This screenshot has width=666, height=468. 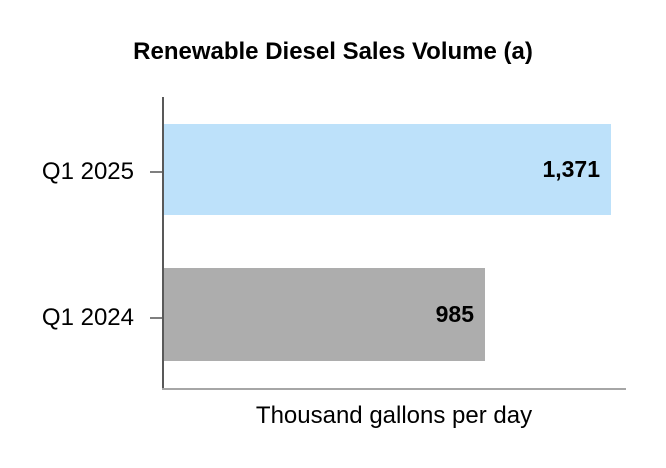 What do you see at coordinates (156, 318) in the screenshot?
I see `axis-tick-q1-2024` at bounding box center [156, 318].